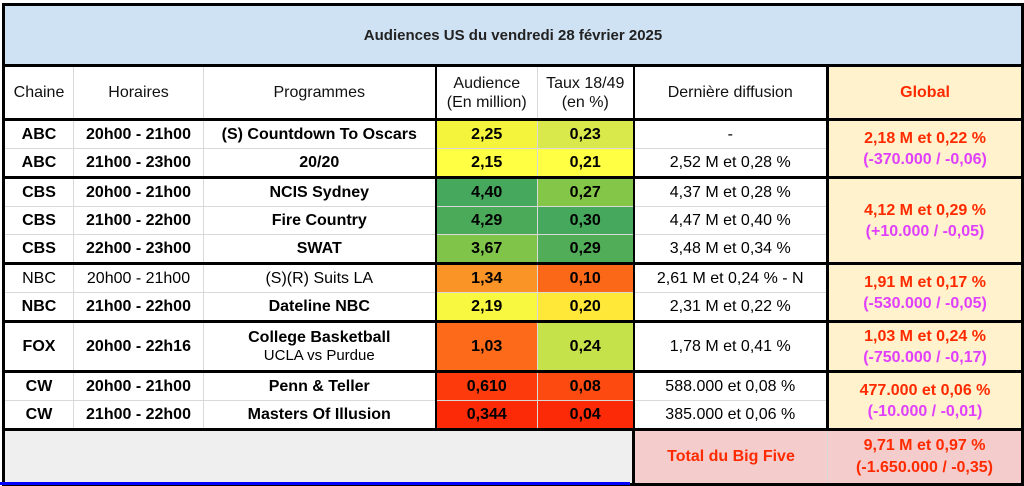 The height and width of the screenshot is (486, 1024). I want to click on cell-programme: Dateline NBC, so click(319, 307).